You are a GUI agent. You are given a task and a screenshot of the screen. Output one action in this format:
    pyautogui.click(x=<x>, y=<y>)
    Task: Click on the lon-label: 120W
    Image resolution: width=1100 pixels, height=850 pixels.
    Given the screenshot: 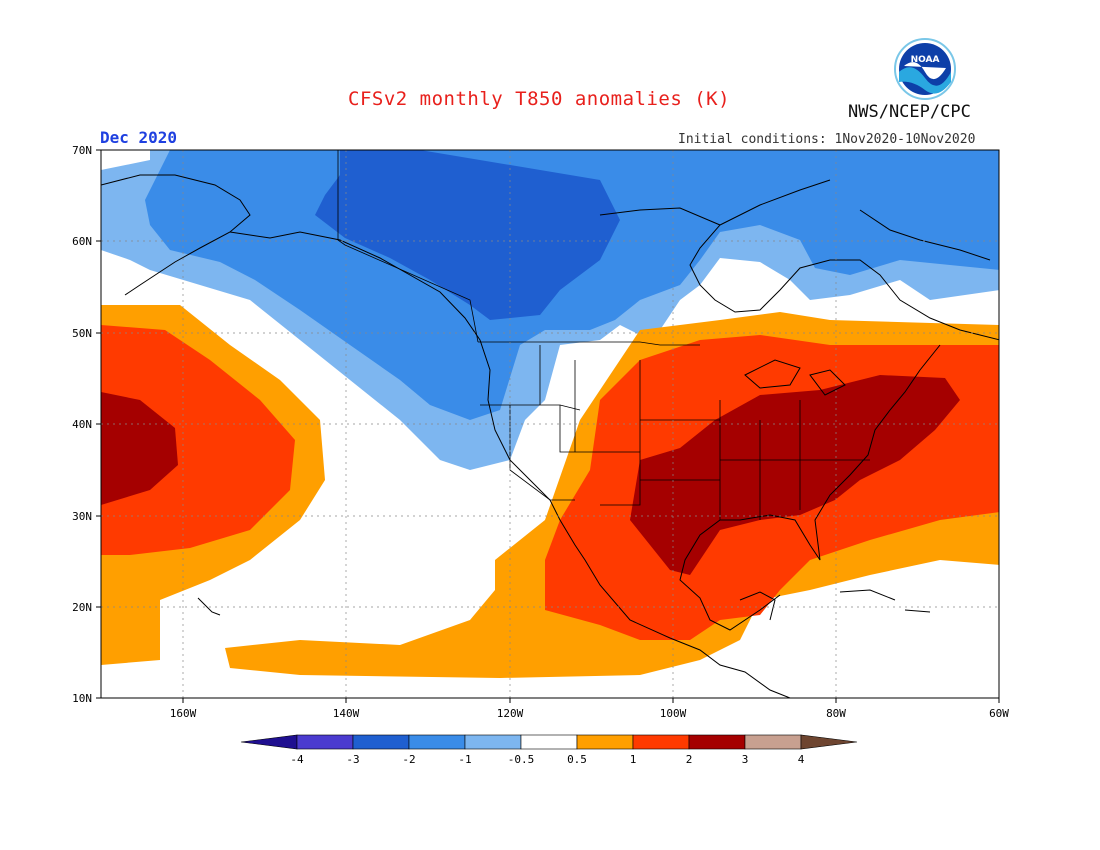 What is the action you would take?
    pyautogui.click(x=510, y=713)
    